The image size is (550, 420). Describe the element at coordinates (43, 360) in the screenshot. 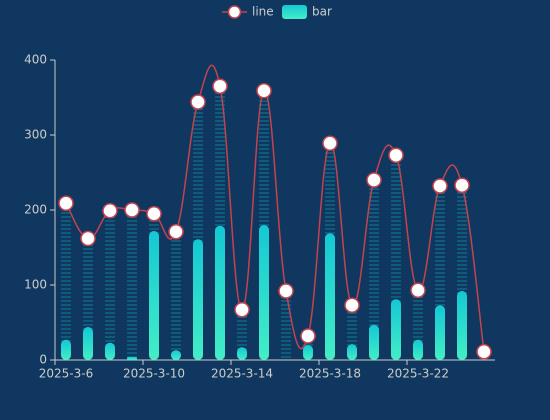

I see `y-tick-label: 0` at that location.